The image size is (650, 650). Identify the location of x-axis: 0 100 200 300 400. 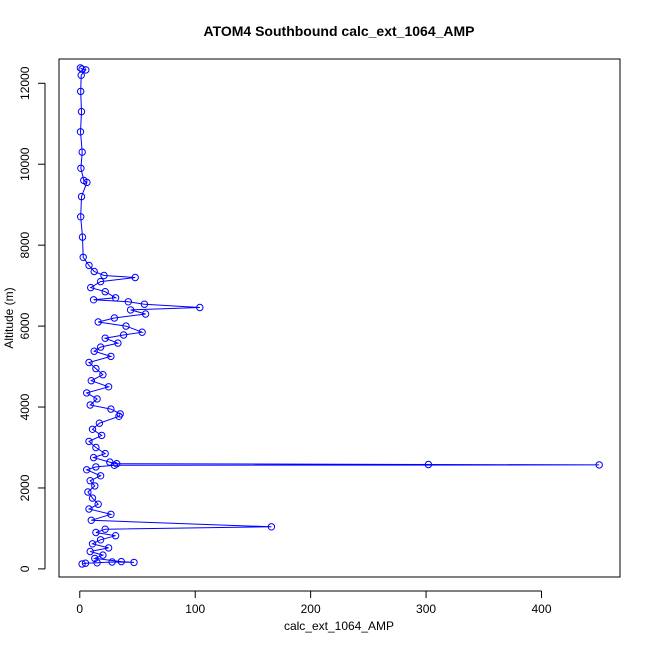
(314, 603).